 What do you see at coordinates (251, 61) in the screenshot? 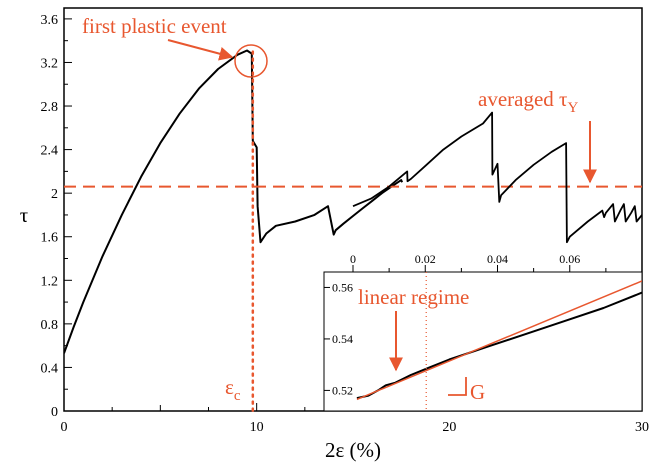
I see `first-plastic-event-circle` at bounding box center [251, 61].